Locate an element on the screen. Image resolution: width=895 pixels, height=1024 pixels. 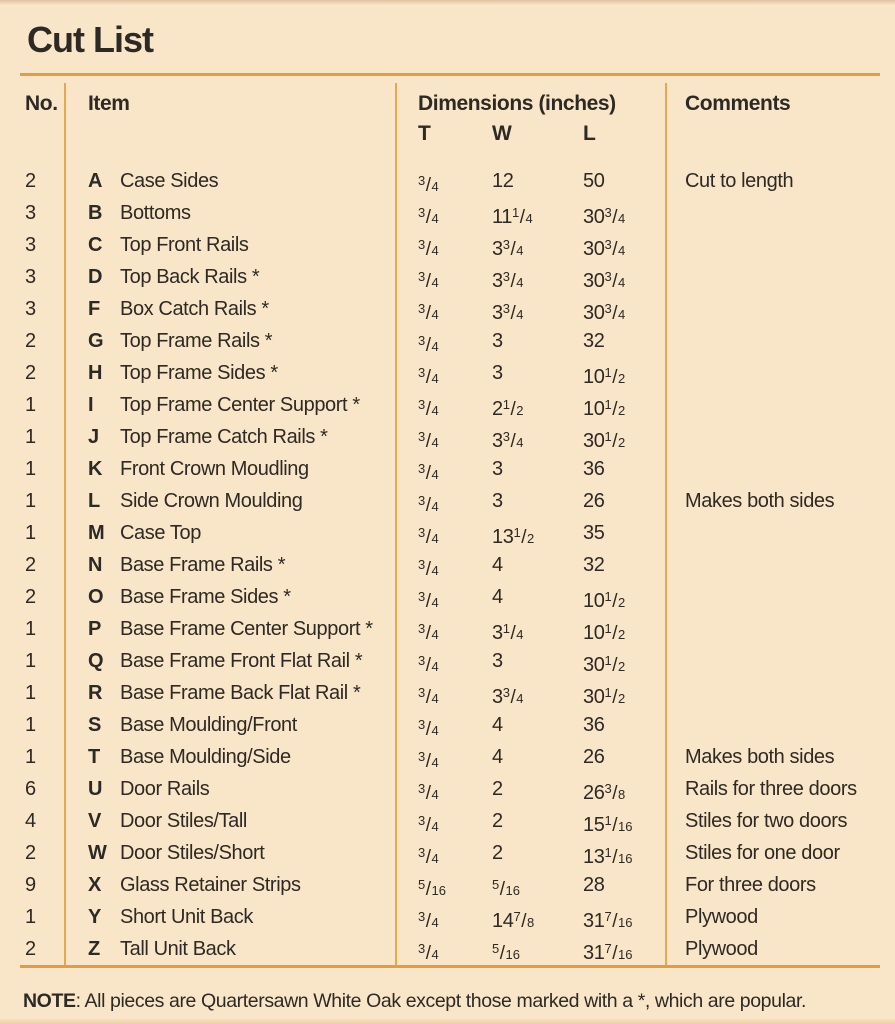
cell-part-letter: G is located at coordinates (91, 341).